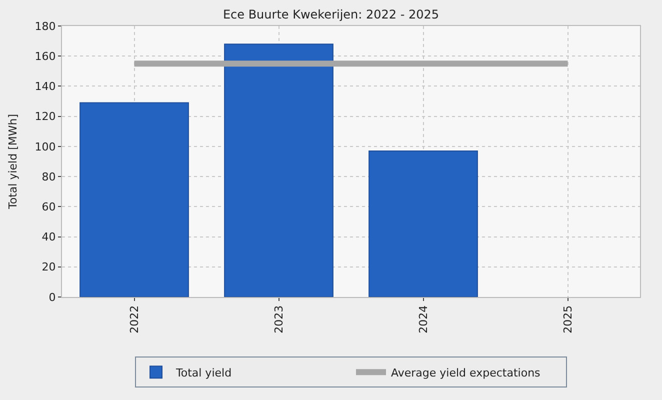 Image resolution: width=662 pixels, height=400 pixels. What do you see at coordinates (49, 237) in the screenshot?
I see `y-tick-label: 40` at bounding box center [49, 237].